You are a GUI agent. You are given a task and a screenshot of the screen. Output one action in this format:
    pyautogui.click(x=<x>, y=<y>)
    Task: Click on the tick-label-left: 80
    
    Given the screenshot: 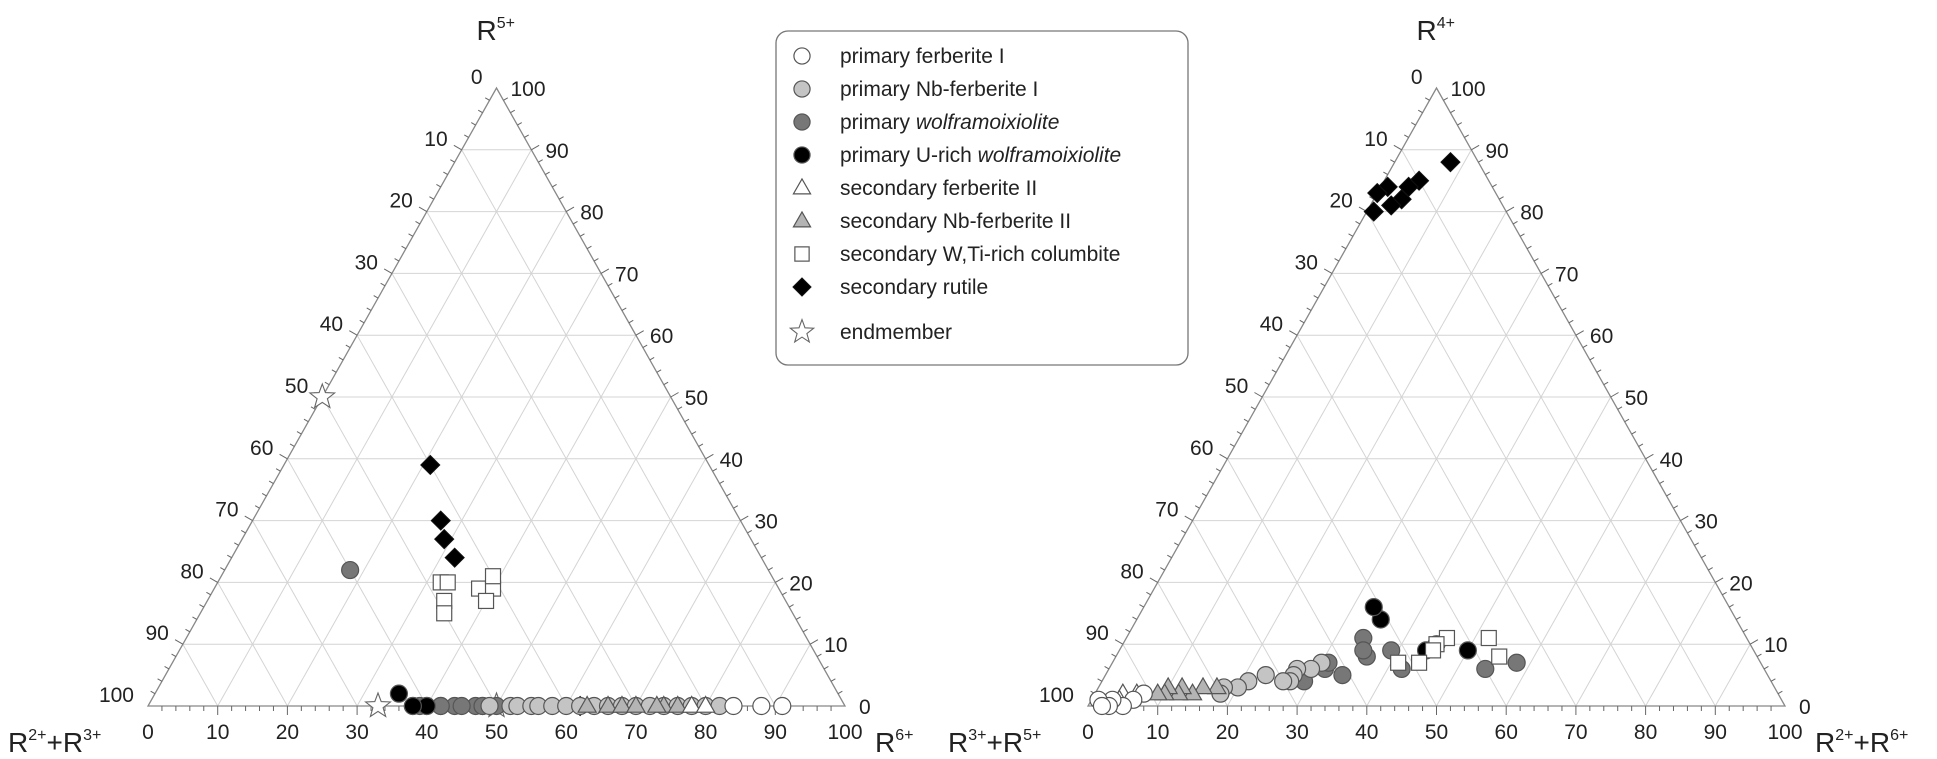 What is the action you would take?
    pyautogui.click(x=191, y=571)
    